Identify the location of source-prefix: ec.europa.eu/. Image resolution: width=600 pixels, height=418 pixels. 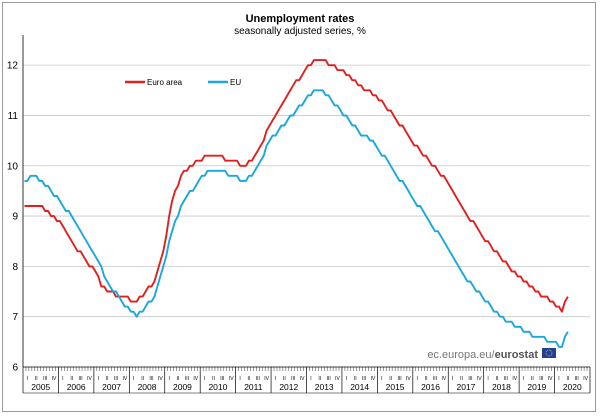
(461, 355).